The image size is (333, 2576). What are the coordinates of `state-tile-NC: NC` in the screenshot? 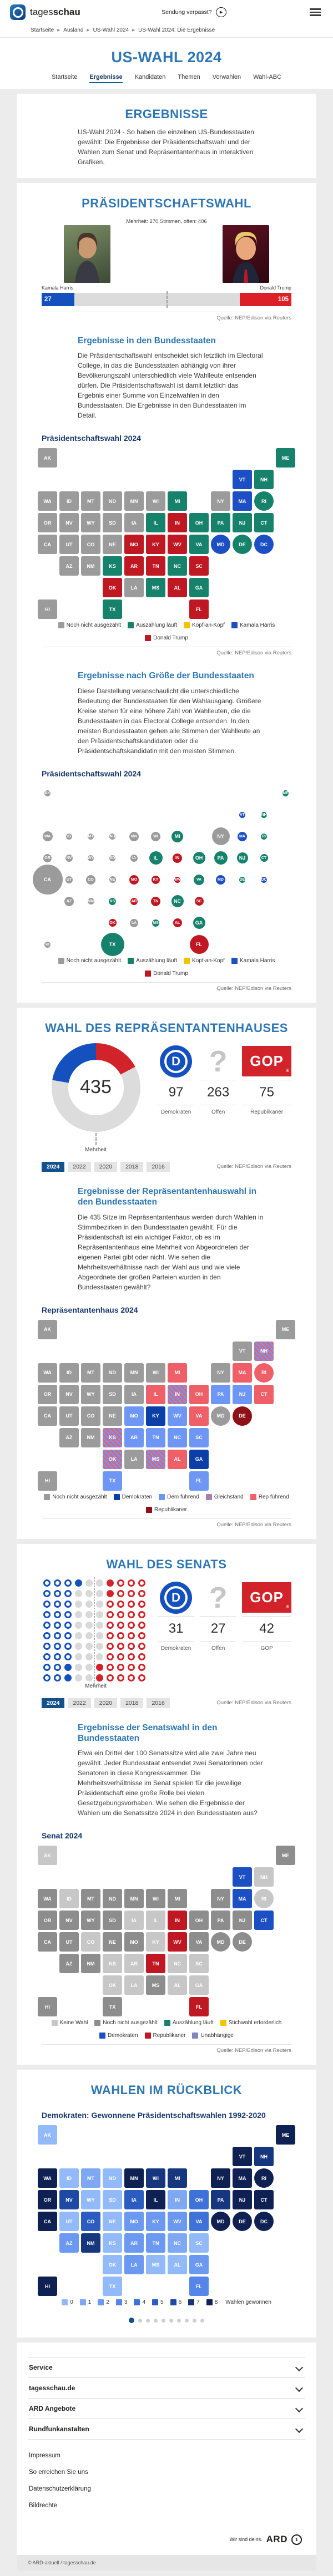 It's located at (178, 1437).